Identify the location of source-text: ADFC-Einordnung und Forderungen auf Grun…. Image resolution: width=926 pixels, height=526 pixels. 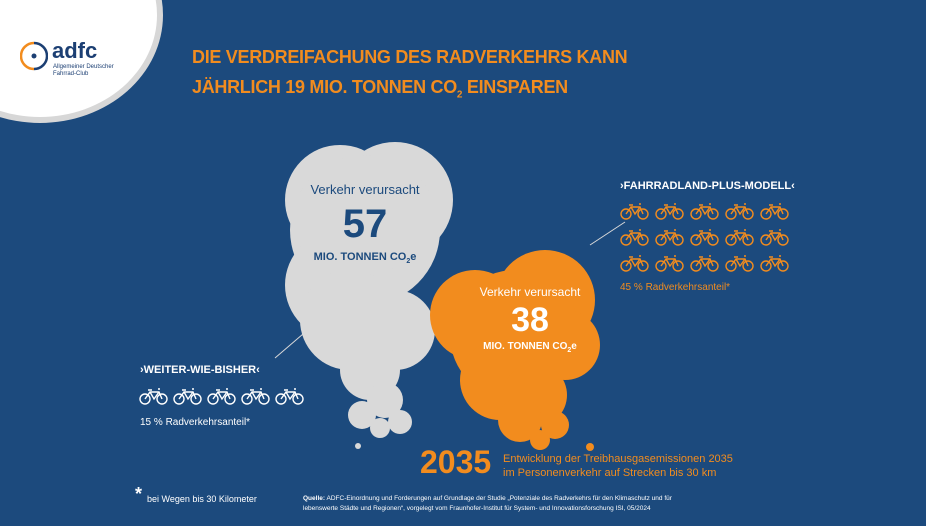
(499, 498).